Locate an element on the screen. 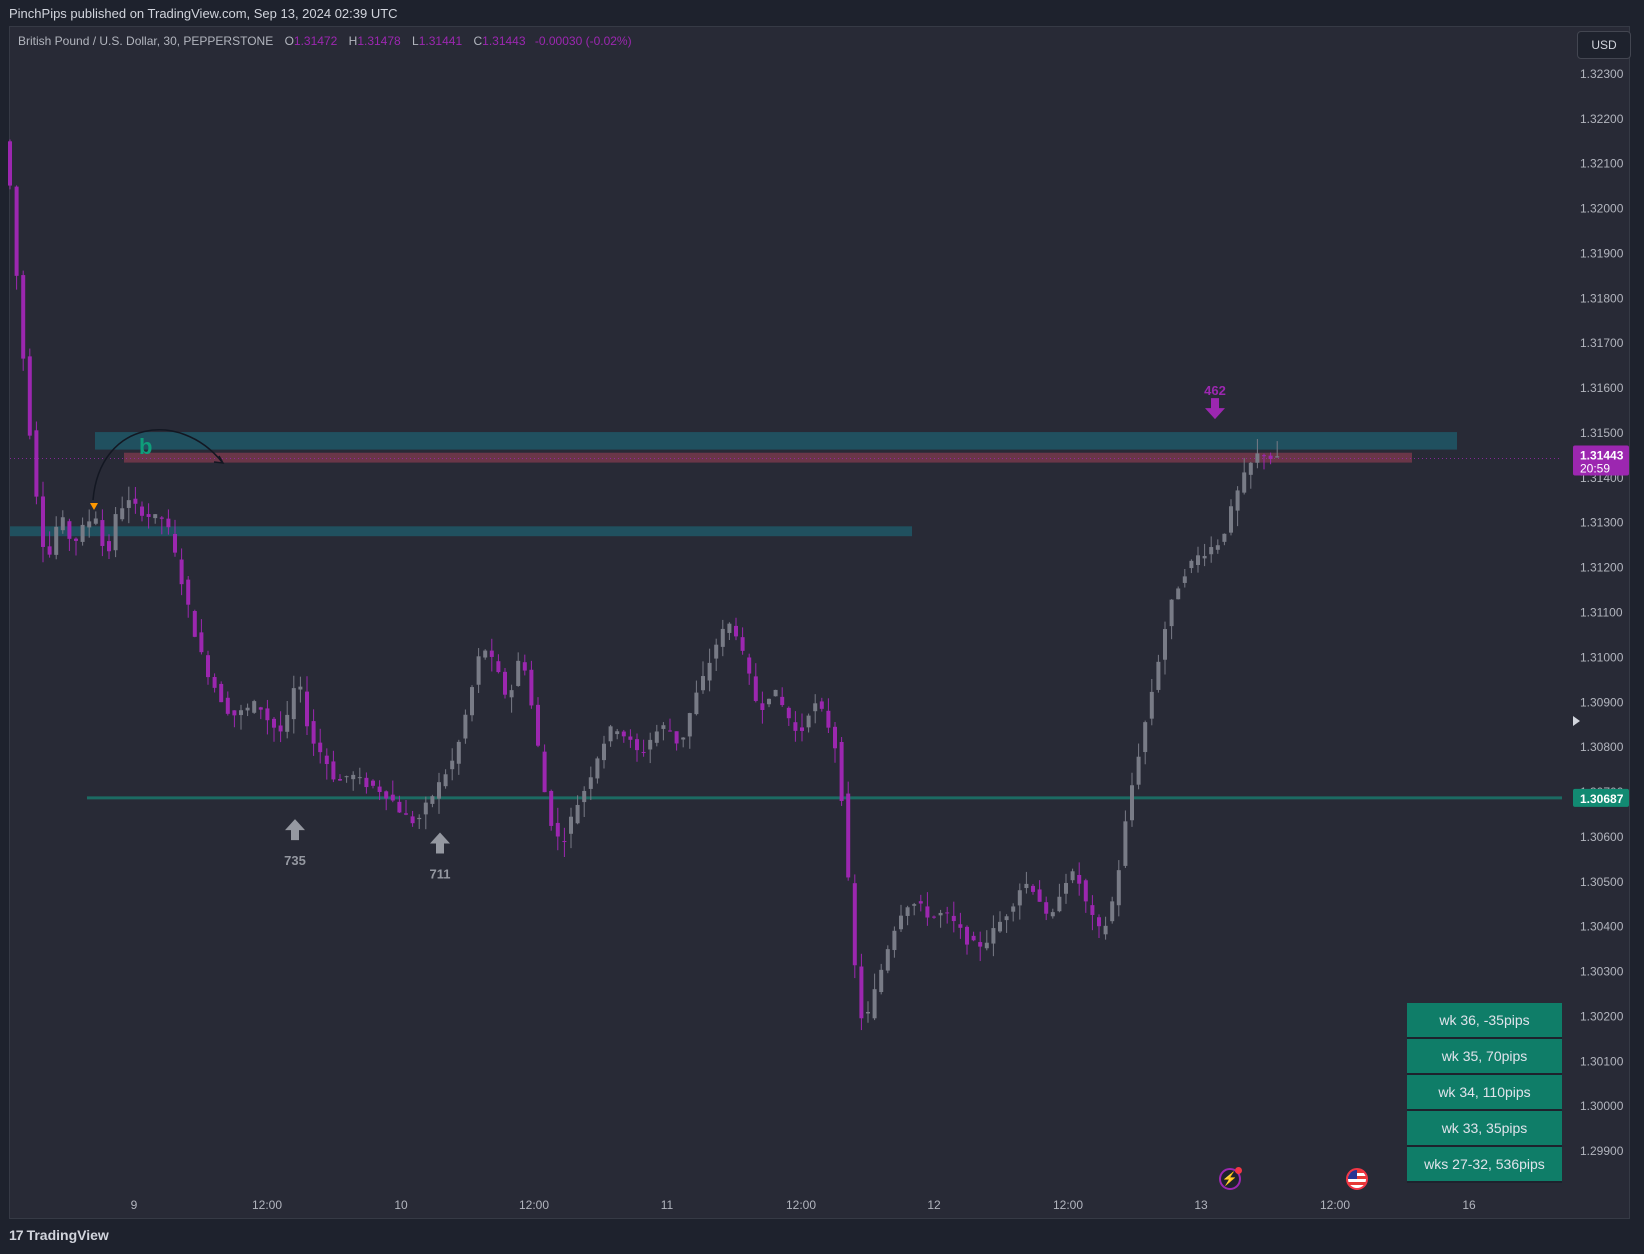 The height and width of the screenshot is (1254, 1644). high-value: 1.31478 is located at coordinates (379, 41).